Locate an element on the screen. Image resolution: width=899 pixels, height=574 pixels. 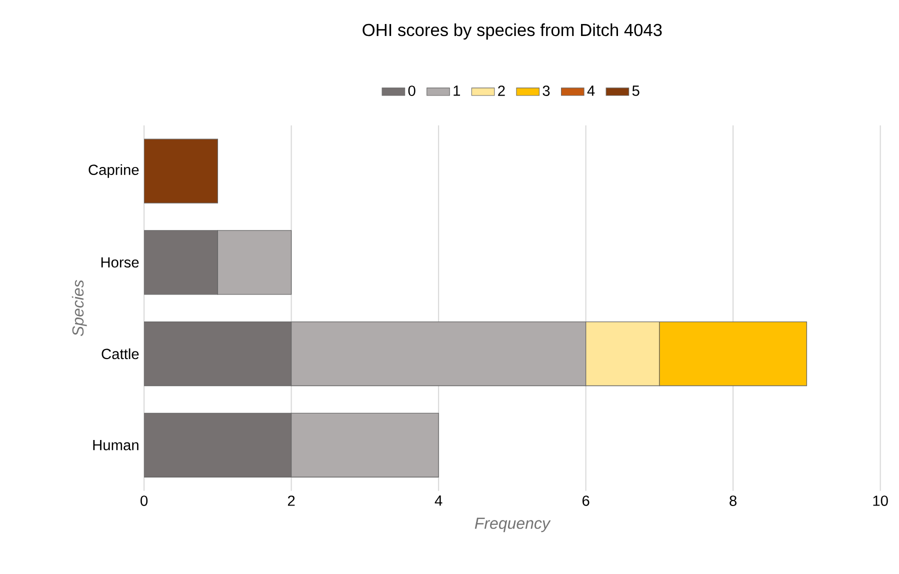
y-tick-label: Horse is located at coordinates (120, 263).